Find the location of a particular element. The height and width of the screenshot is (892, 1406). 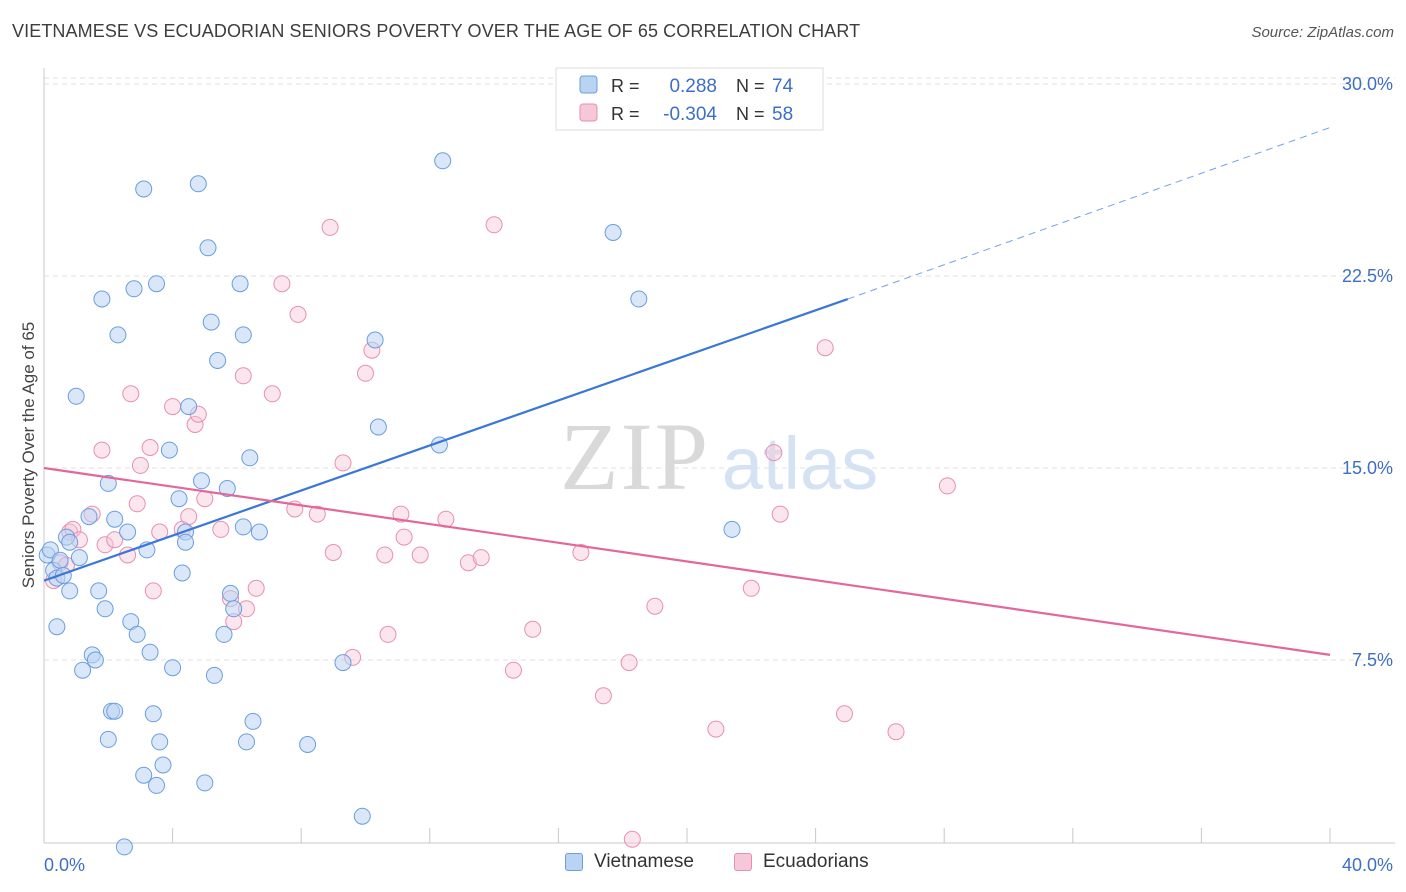

stats-legend: R = 0.288 N = 74 R = -0.304 N = 58 is located at coordinates (689, 99).